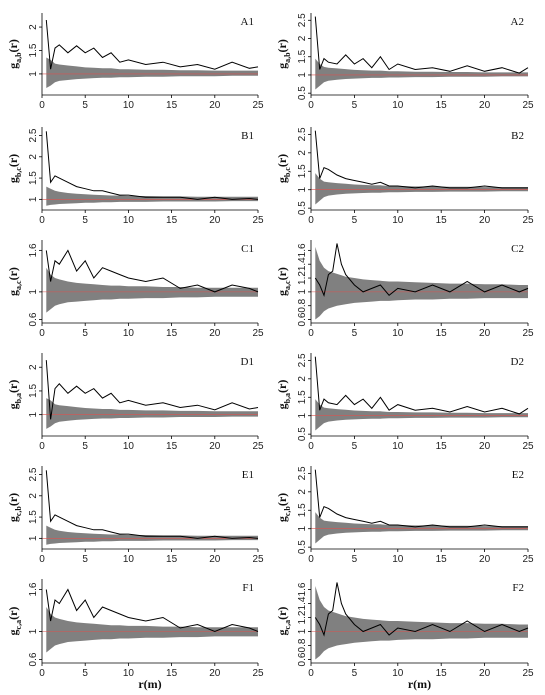  Describe the element at coordinates (283, 507) in the screenshot. I see `y-axis-label: gc,b(r)` at that location.